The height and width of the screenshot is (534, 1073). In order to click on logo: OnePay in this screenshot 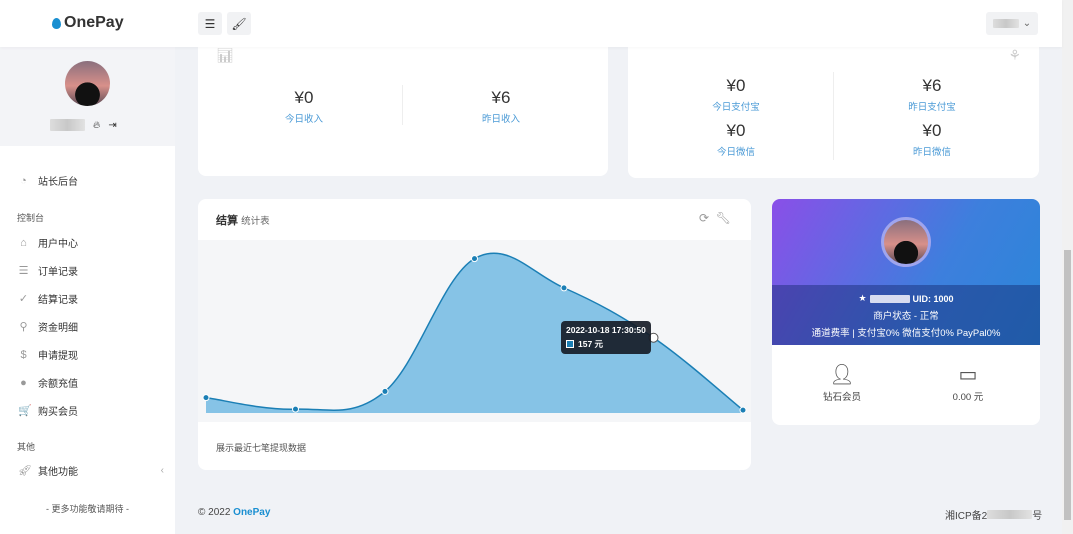, I will do `click(88, 23)`.